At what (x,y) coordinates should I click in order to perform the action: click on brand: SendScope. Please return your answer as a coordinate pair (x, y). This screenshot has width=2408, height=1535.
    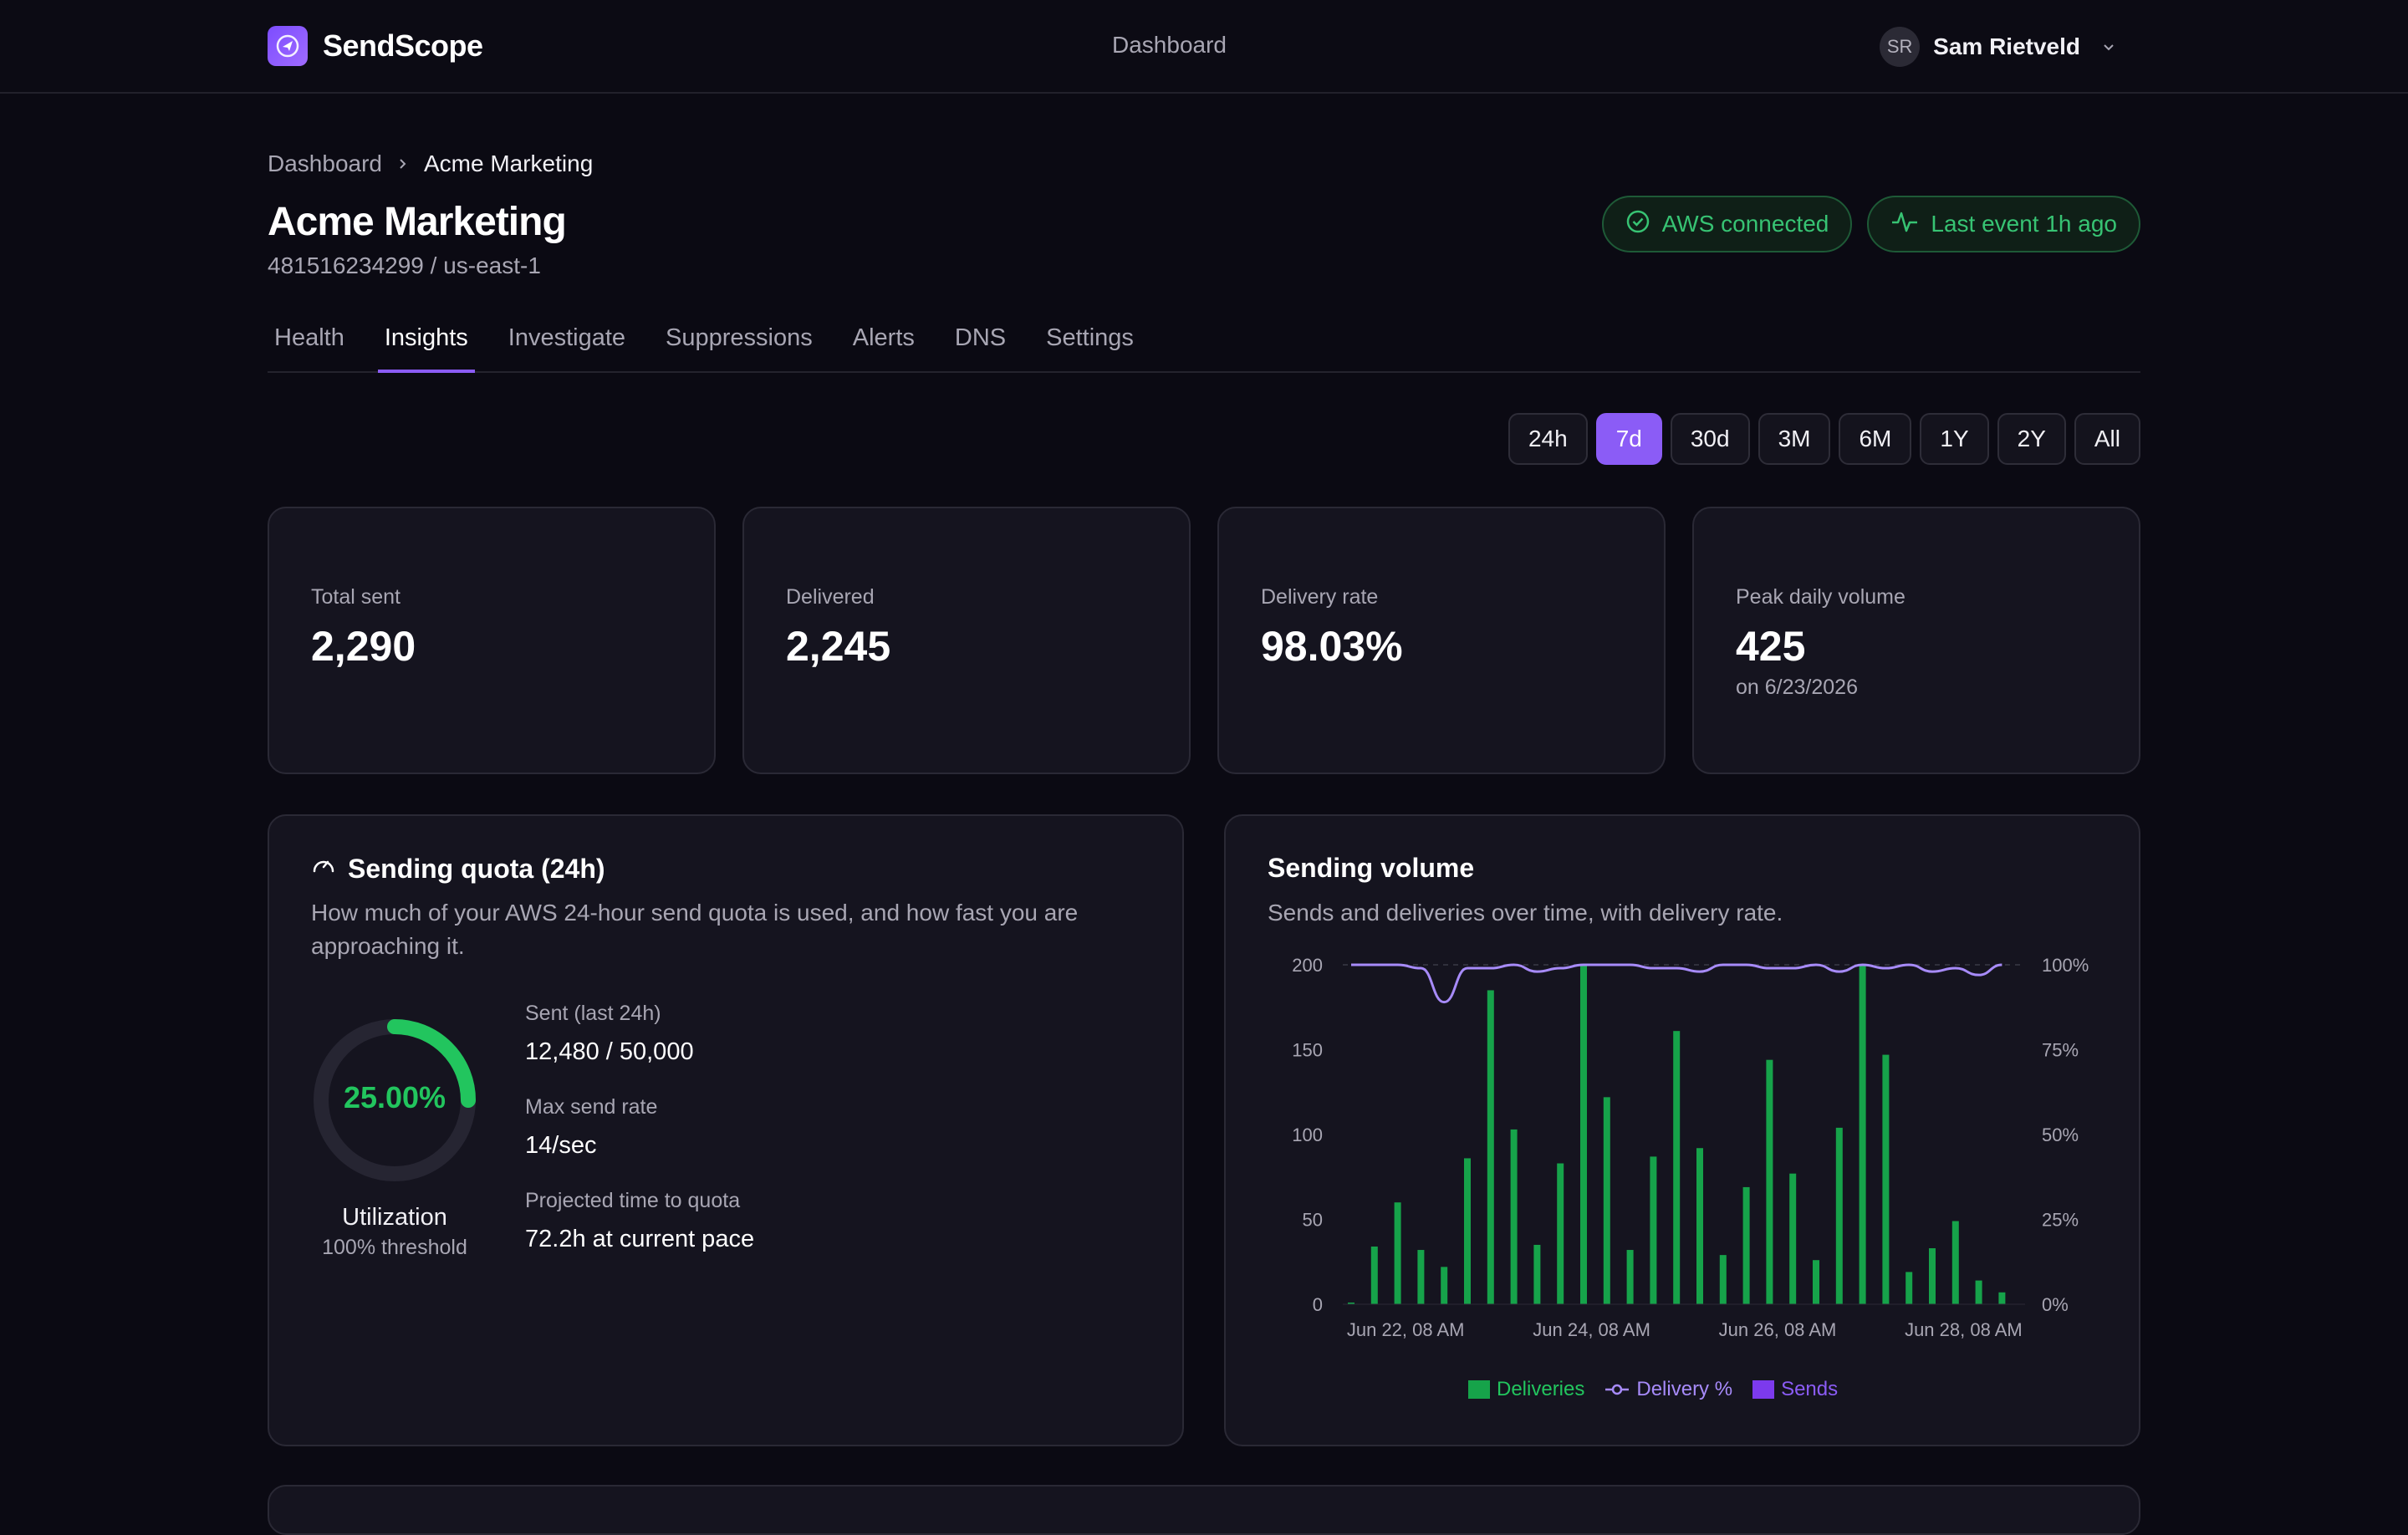
    Looking at the image, I should click on (376, 46).